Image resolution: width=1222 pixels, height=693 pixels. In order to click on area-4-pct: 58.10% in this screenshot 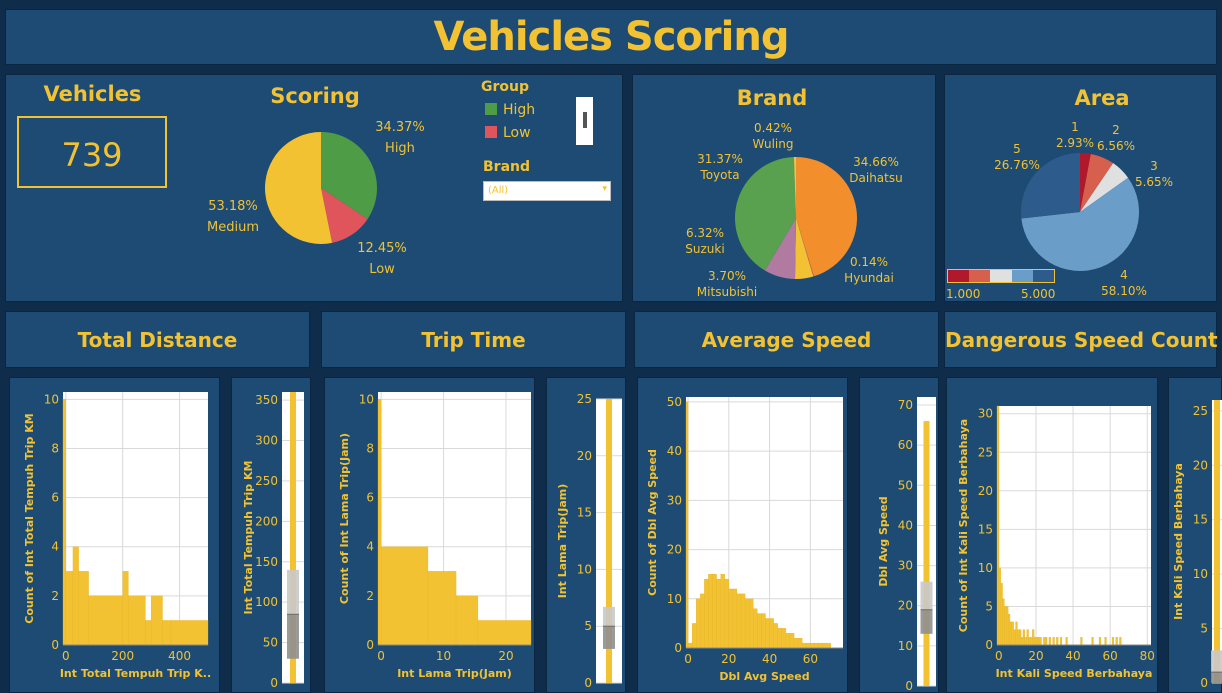, I will do `click(1124, 291)`.